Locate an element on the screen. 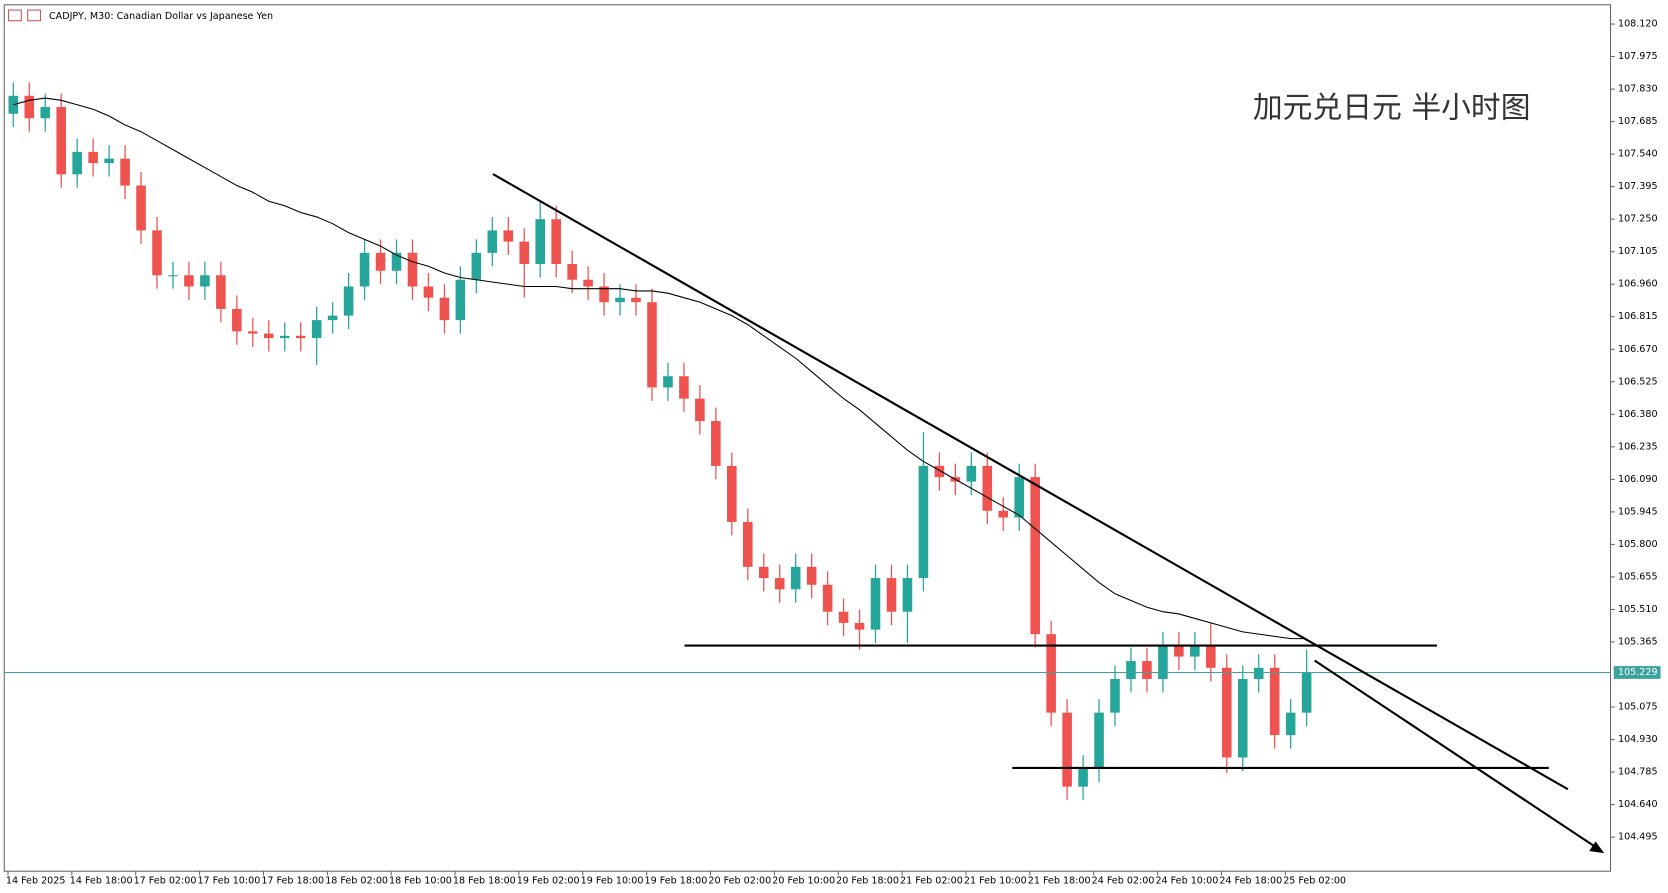 This screenshot has width=1668, height=893. y-tick-label: 107.830 is located at coordinates (1638, 89).